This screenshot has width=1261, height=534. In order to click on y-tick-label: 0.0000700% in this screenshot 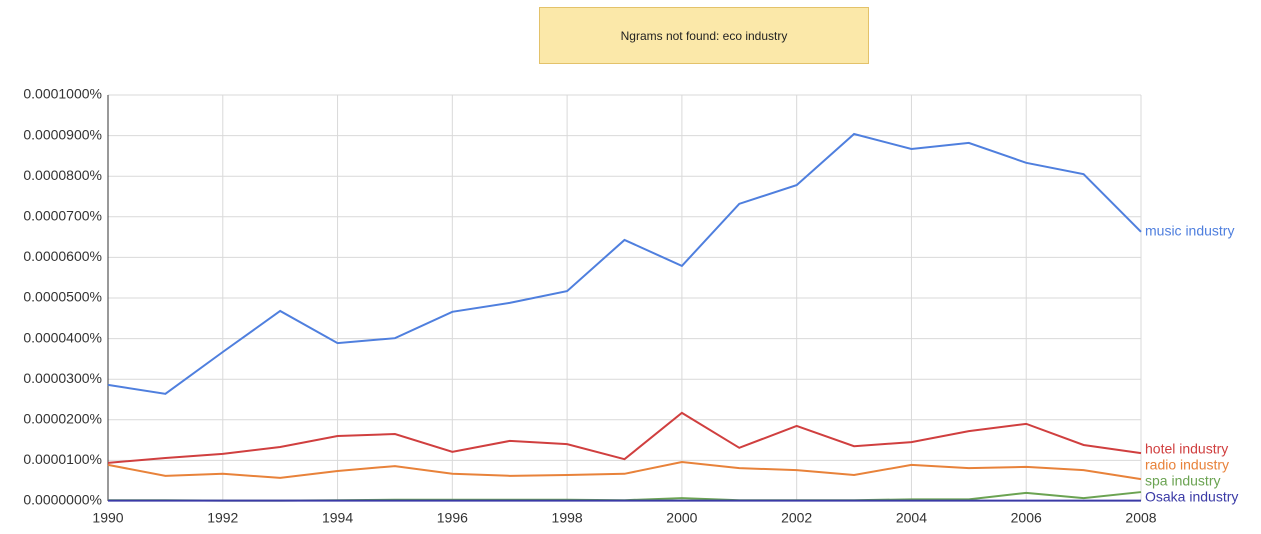, I will do `click(62, 216)`.